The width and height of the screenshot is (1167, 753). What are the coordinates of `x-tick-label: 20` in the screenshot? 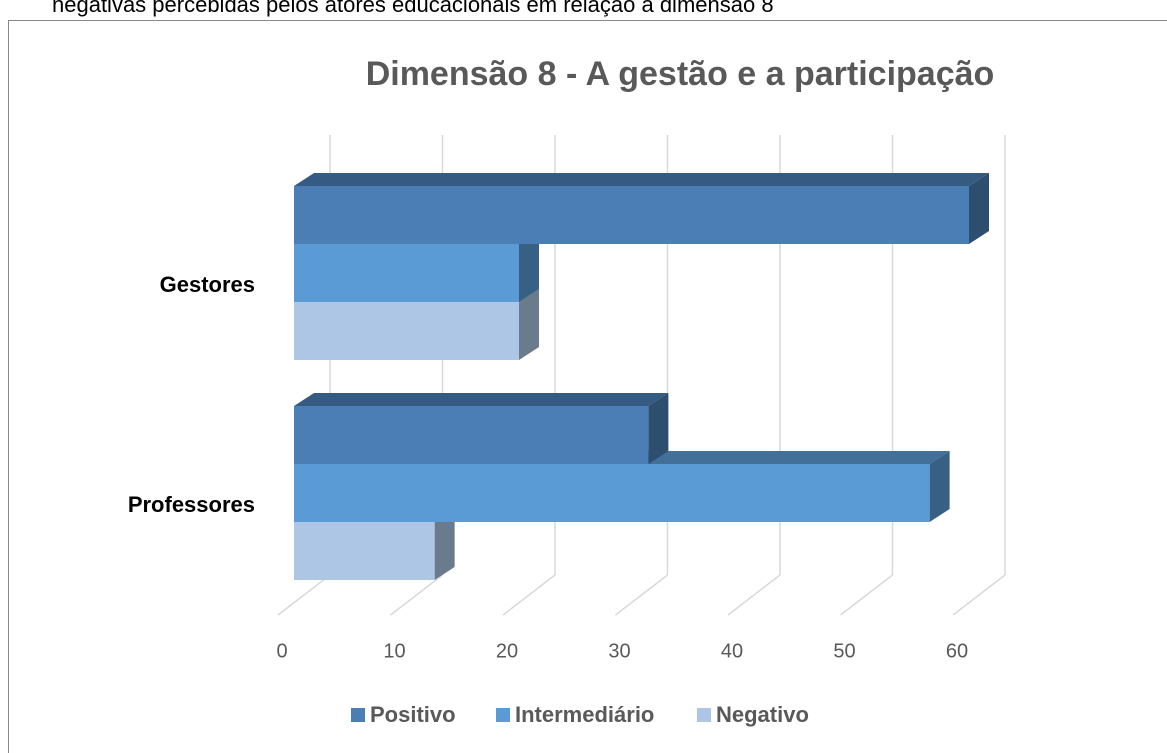 It's located at (507, 651).